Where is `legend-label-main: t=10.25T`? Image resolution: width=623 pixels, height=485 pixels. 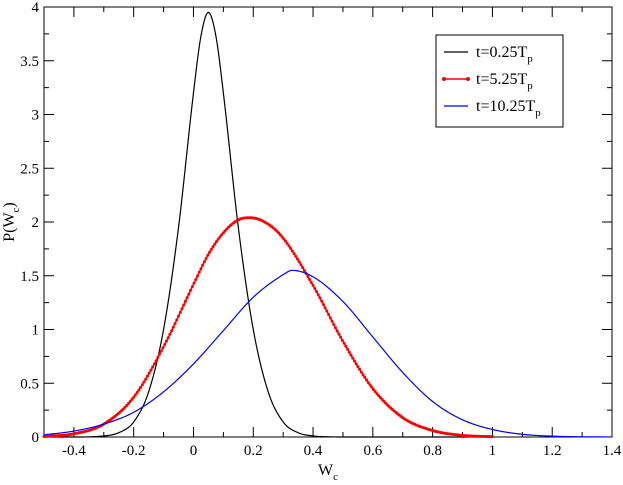
legend-label-main: t=10.25T is located at coordinates (505, 106).